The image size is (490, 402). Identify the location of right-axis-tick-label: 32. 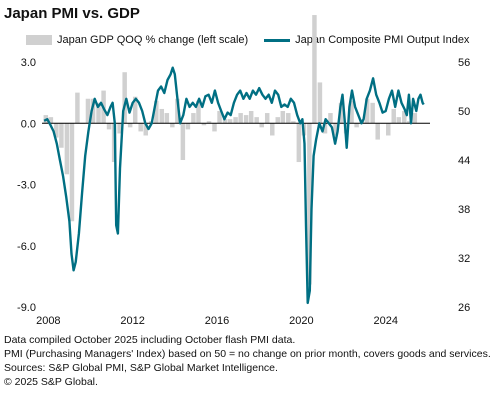
(464, 259).